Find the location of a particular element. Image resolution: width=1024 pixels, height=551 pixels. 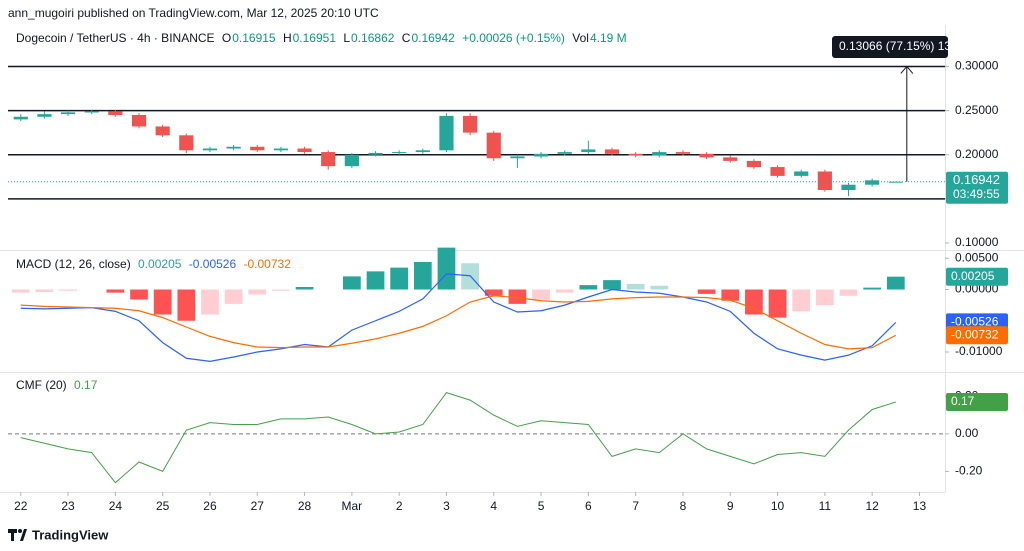

price-box is located at coordinates (977, 187).